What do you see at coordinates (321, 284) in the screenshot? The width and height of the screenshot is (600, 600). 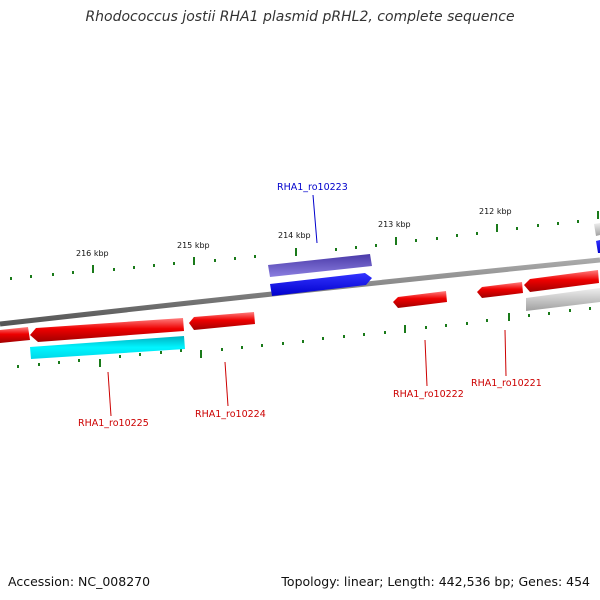 I see `gene-blue-forward` at bounding box center [321, 284].